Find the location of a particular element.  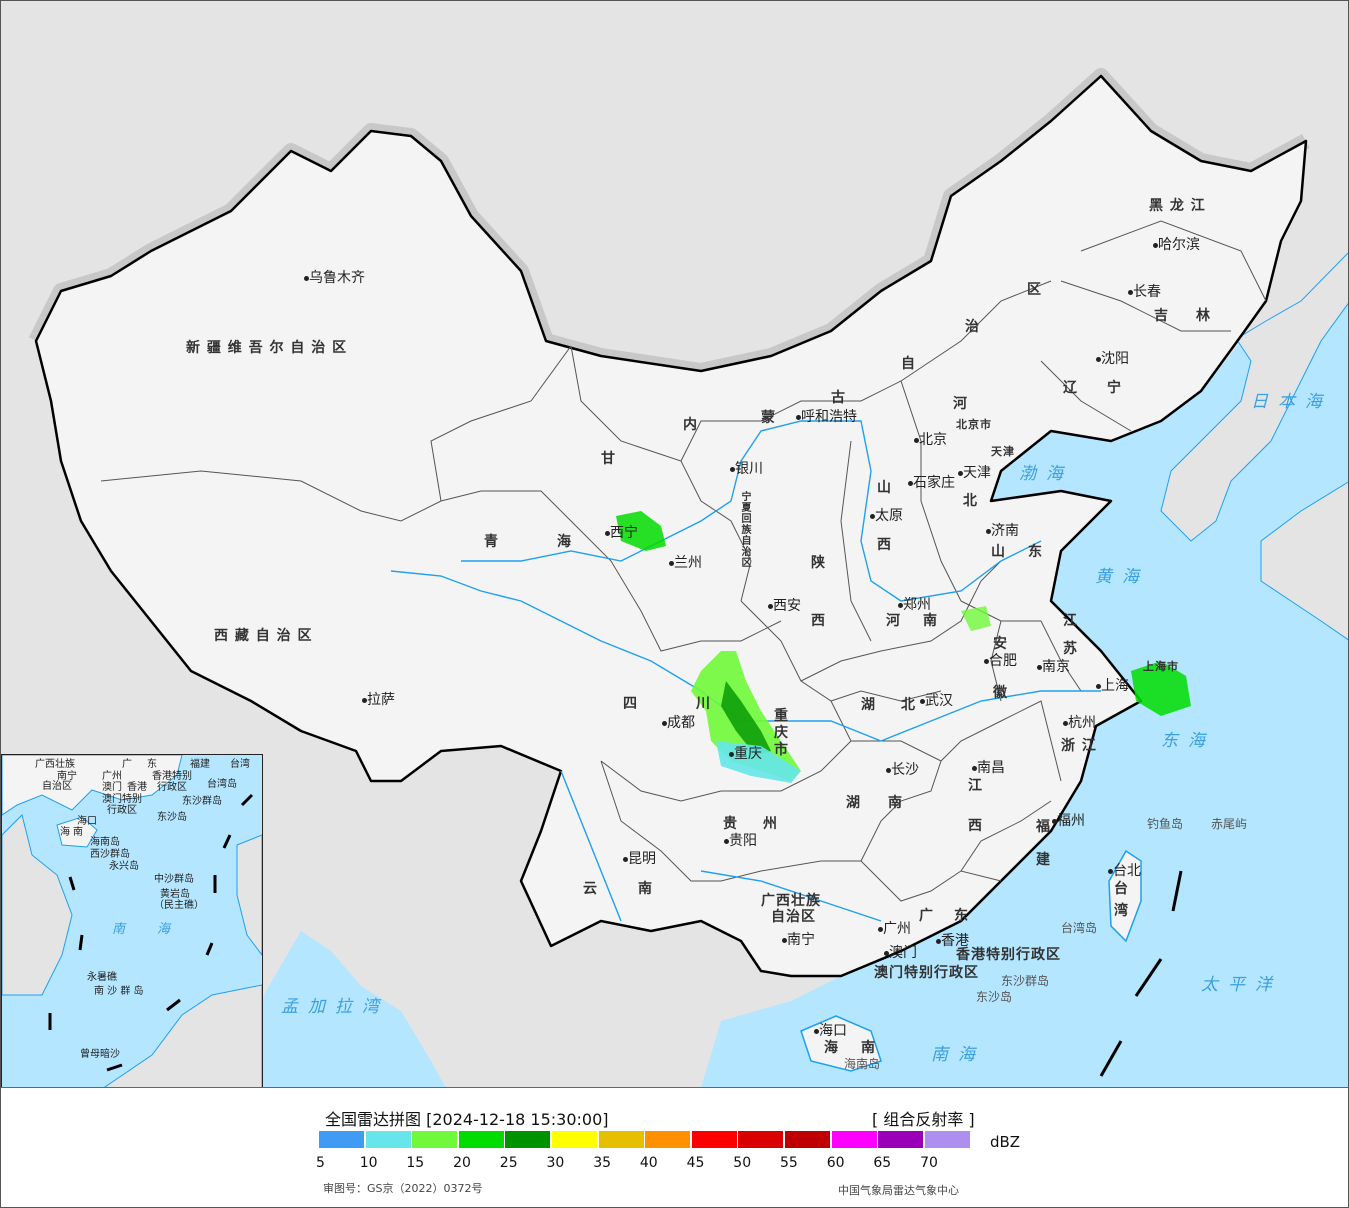

province-label: 吉 is located at coordinates (1161, 316).